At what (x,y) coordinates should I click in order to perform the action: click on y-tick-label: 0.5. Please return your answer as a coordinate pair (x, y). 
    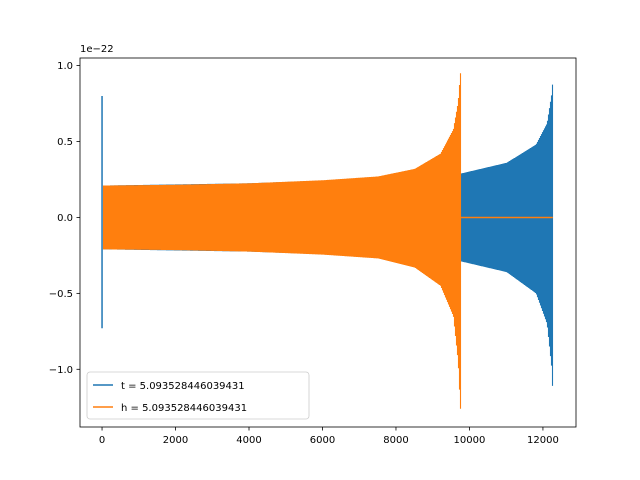
    Looking at the image, I should click on (65, 142).